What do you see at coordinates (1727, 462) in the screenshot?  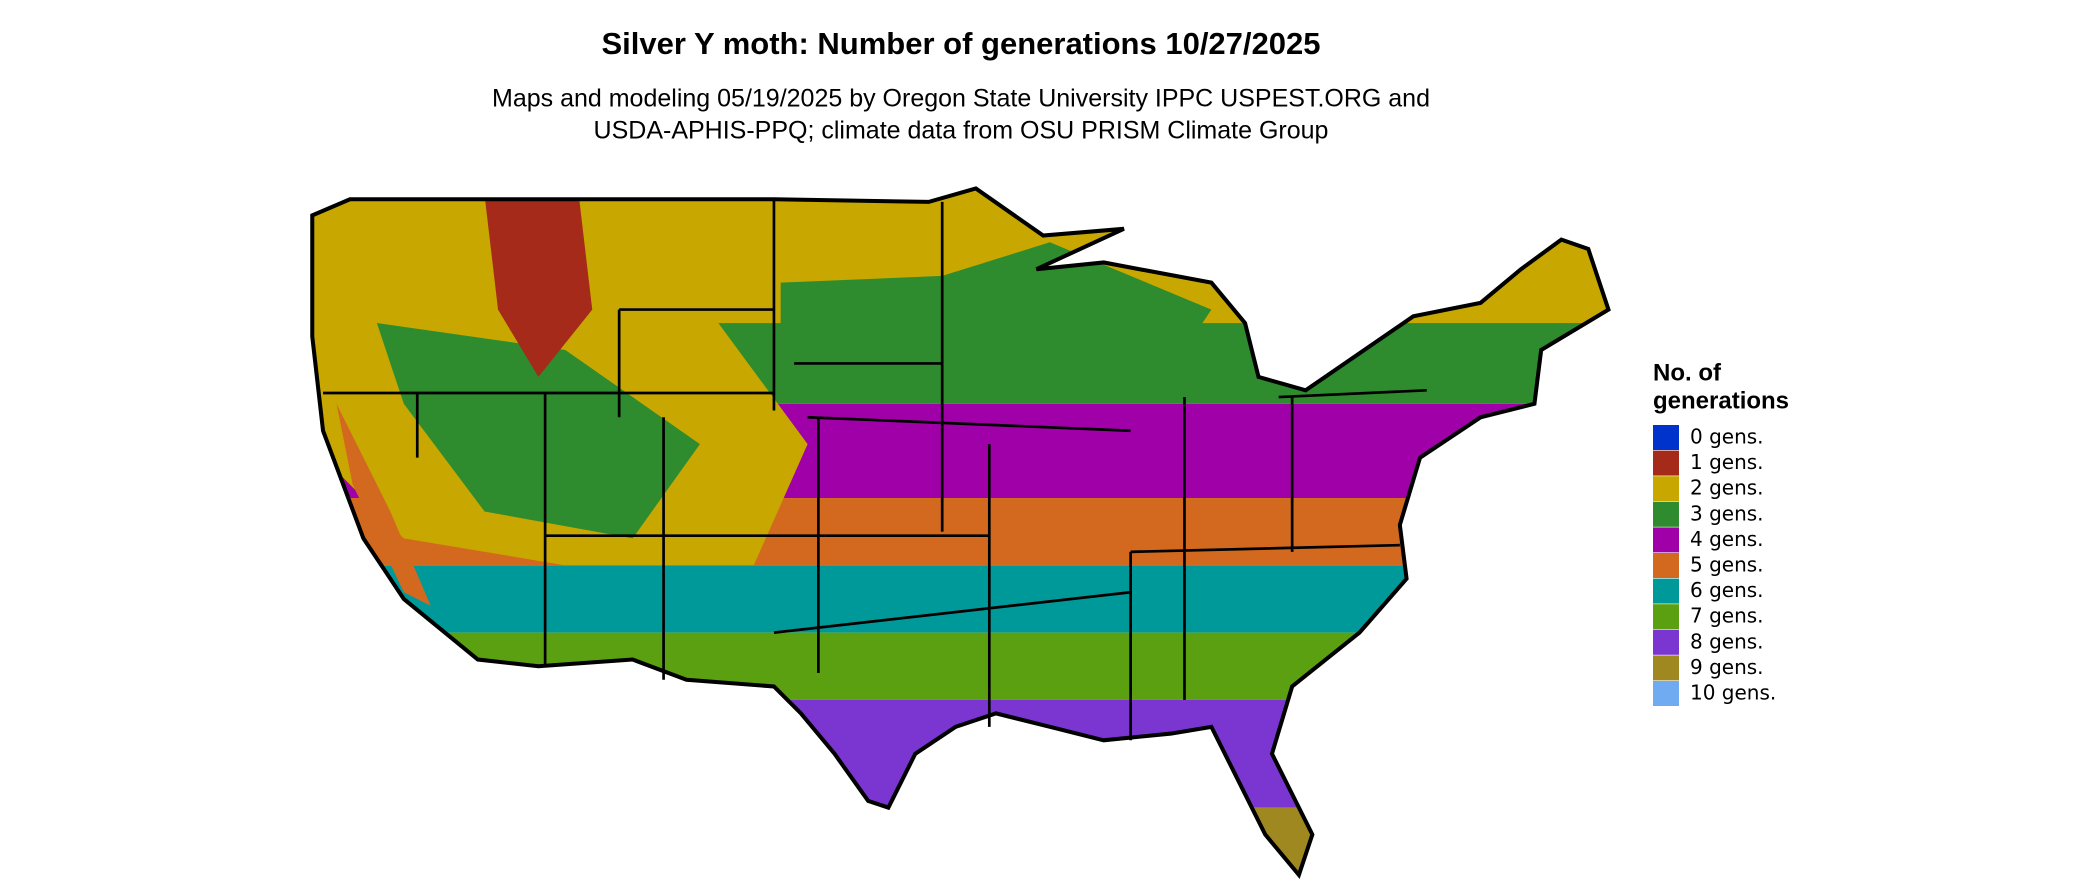 I see `legend-label: 1 gens.` at bounding box center [1727, 462].